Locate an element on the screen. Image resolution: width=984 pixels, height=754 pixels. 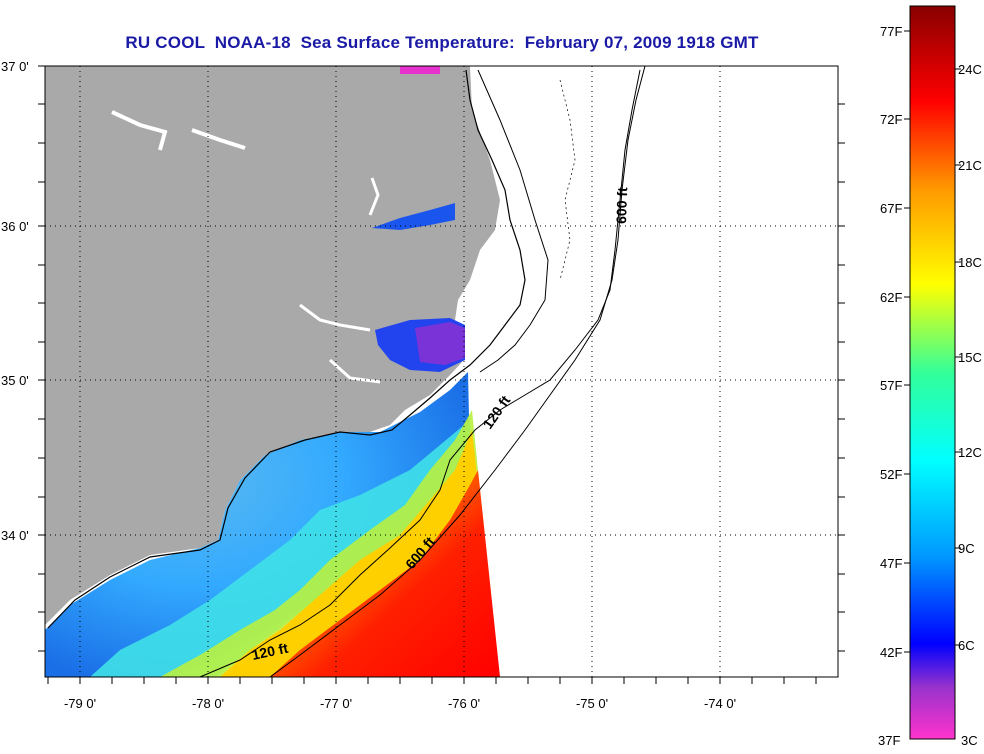
colorbar-c-3: 3C is located at coordinates (969, 740).